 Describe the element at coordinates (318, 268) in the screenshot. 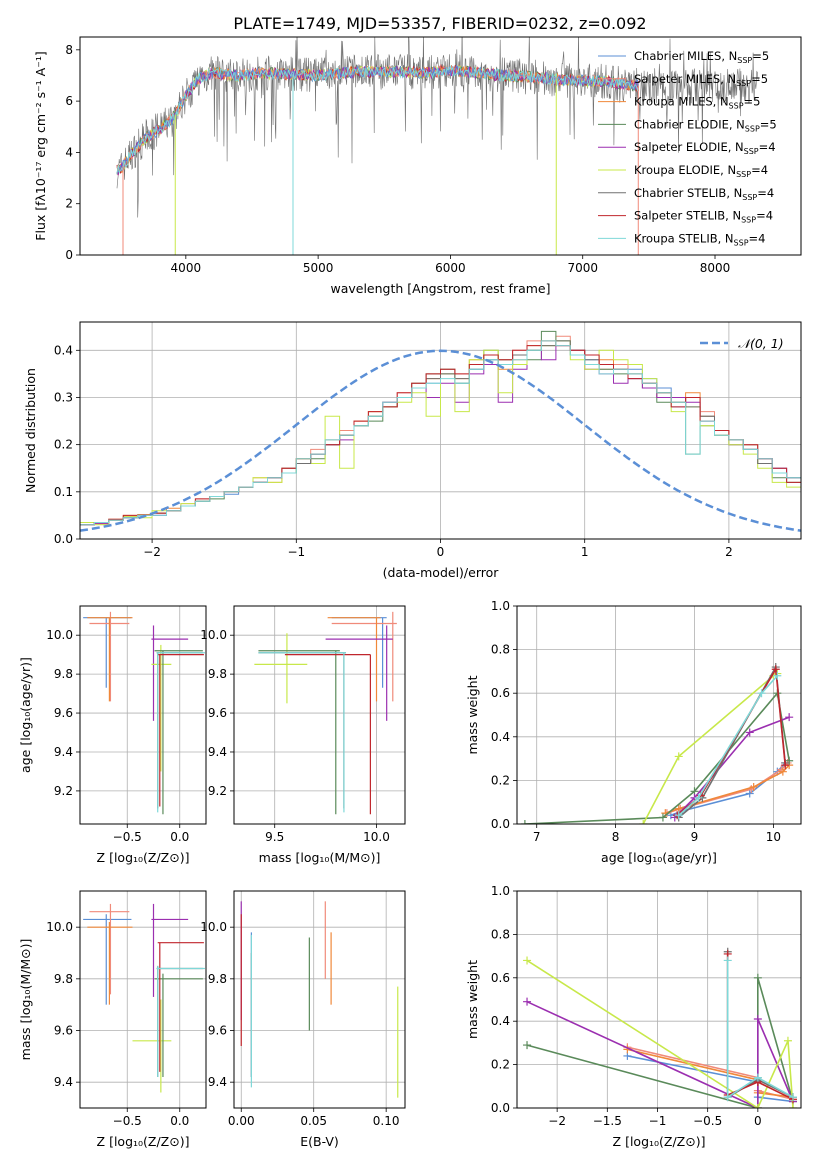

I see `spectrum-xtick-label: 5000` at that location.